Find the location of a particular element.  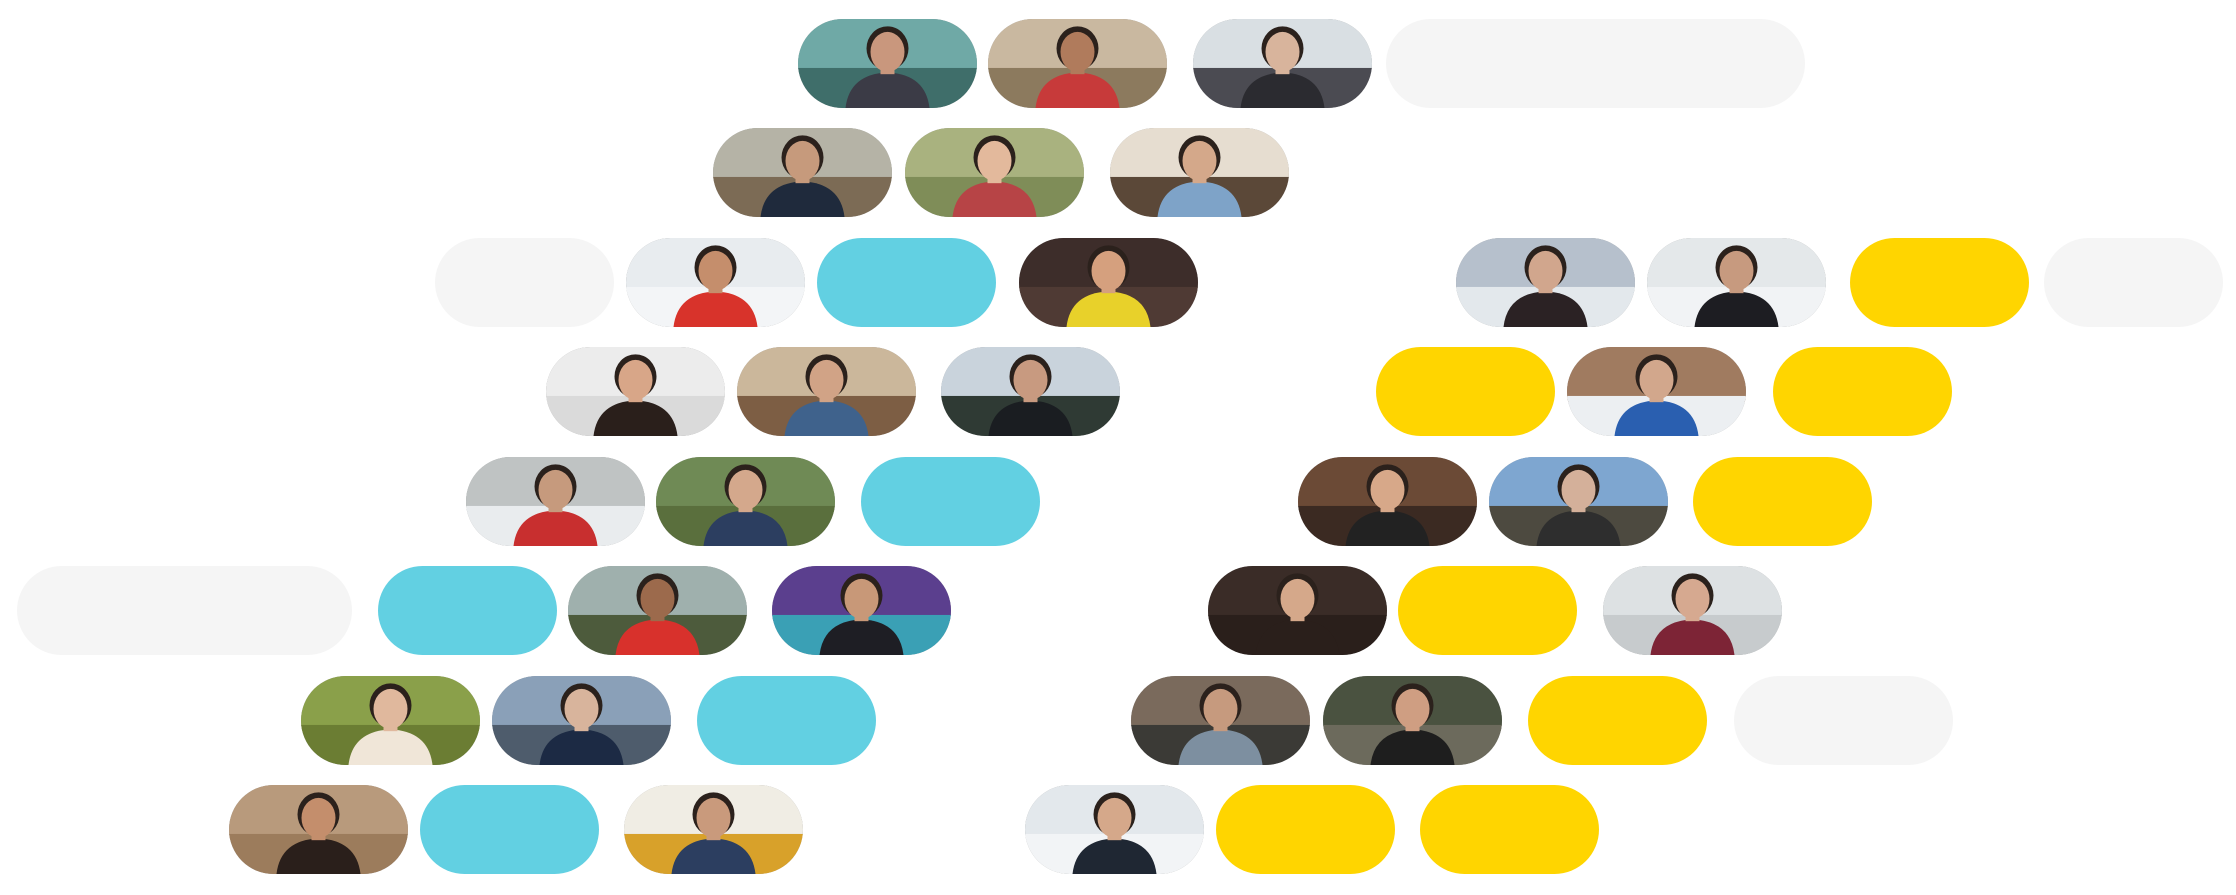

smiling-woman-portrait-photo is located at coordinates (635, 391).